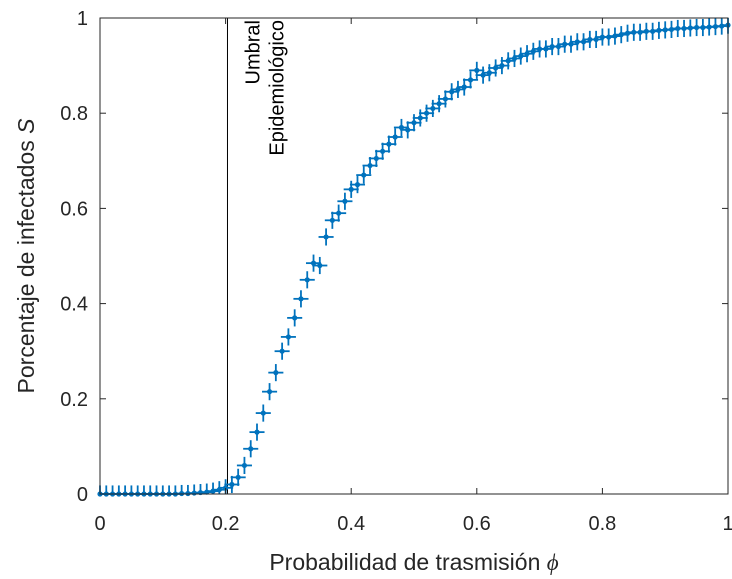 The height and width of the screenshot is (579, 732). I want to click on y-tick-label: 0.6, so click(74, 209).